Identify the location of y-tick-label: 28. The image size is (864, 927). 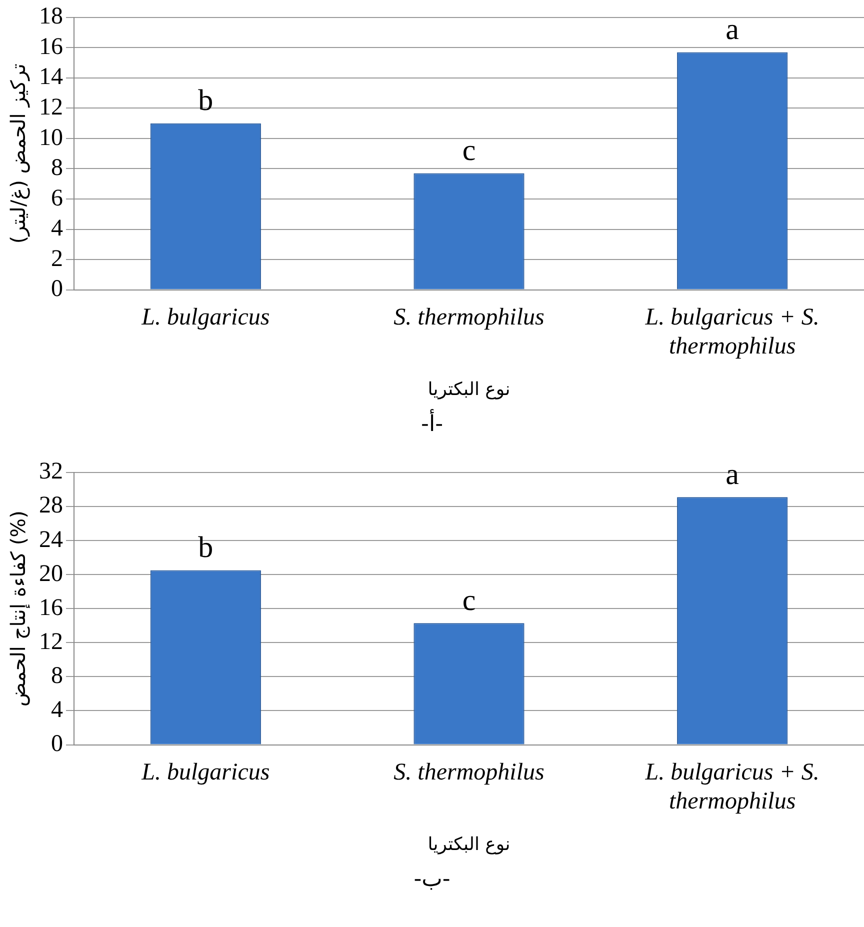
(51, 505).